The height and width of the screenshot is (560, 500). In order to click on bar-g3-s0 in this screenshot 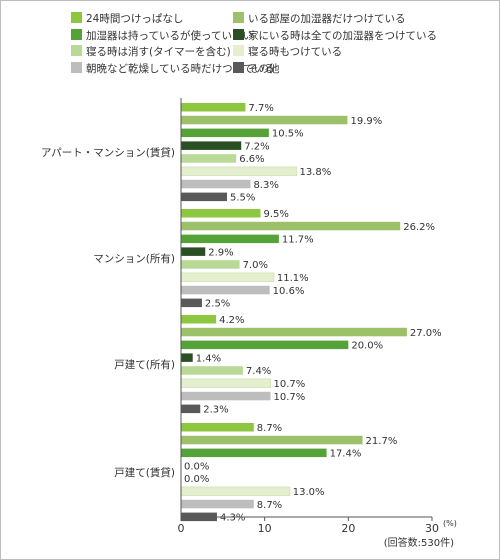, I will do `click(217, 427)`.